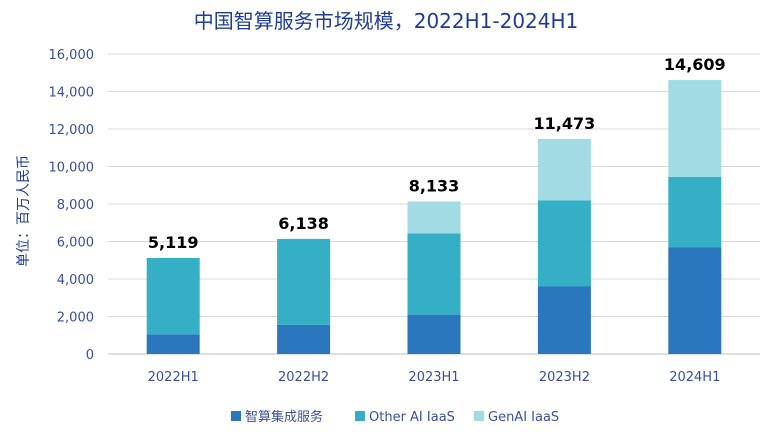  Describe the element at coordinates (523, 417) in the screenshot. I see `legend-label: GenAI IaaS` at that location.